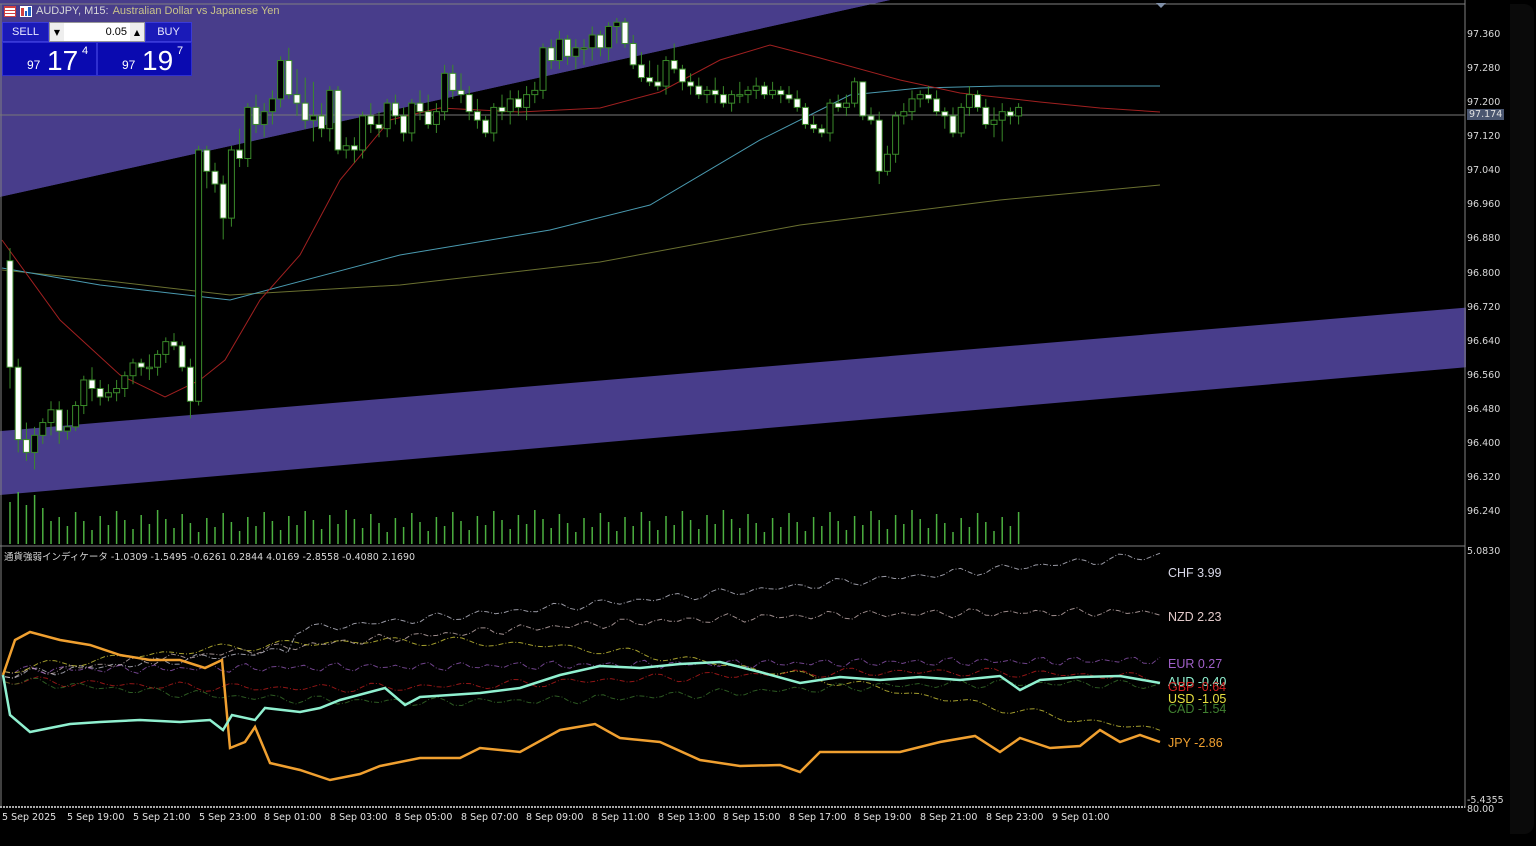  What do you see at coordinates (26, 11) in the screenshot?
I see `chart-type-icon` at bounding box center [26, 11].